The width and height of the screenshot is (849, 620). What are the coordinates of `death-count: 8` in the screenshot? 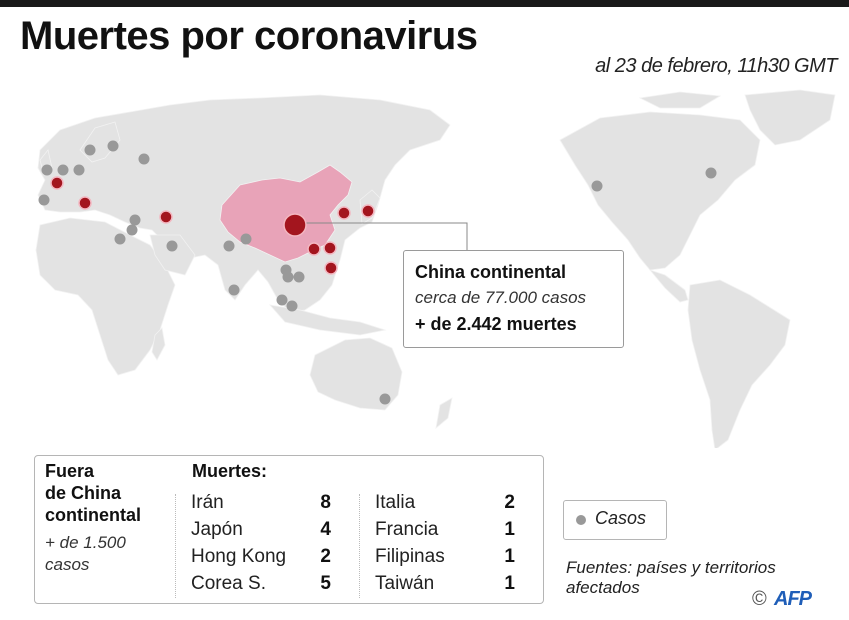 It's located at (325, 502).